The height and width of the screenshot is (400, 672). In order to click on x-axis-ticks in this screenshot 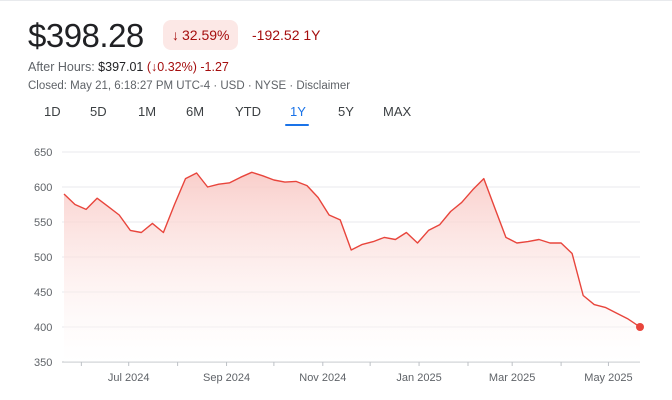, I will do `click(344, 364)`.